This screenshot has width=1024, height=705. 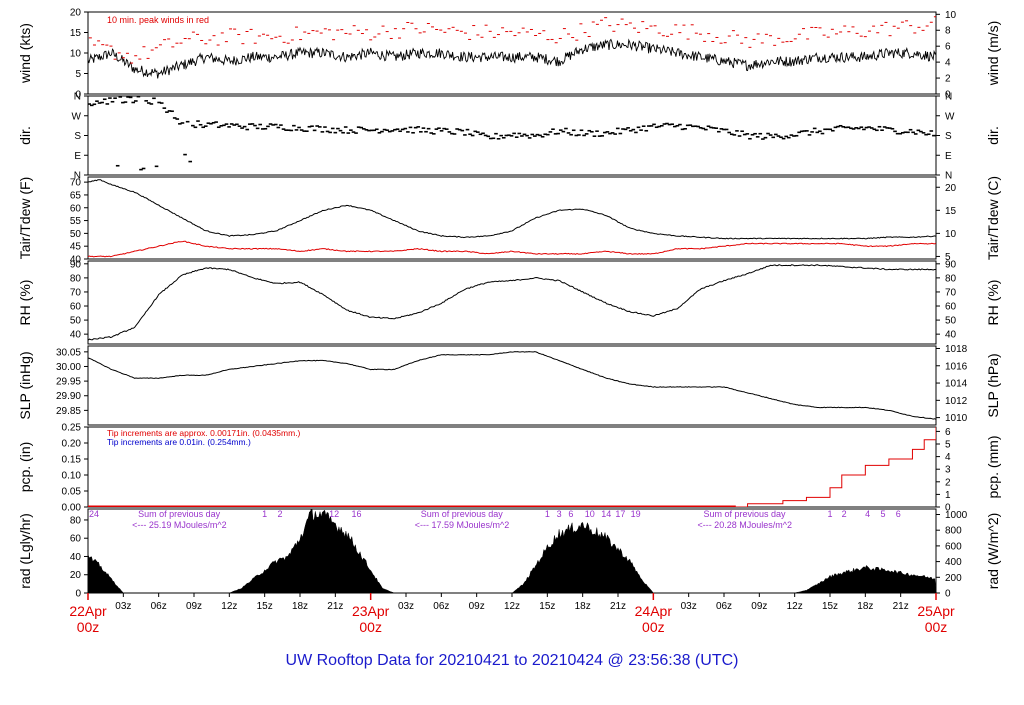 I want to click on right-tick-label: 2, so click(x=948, y=482).